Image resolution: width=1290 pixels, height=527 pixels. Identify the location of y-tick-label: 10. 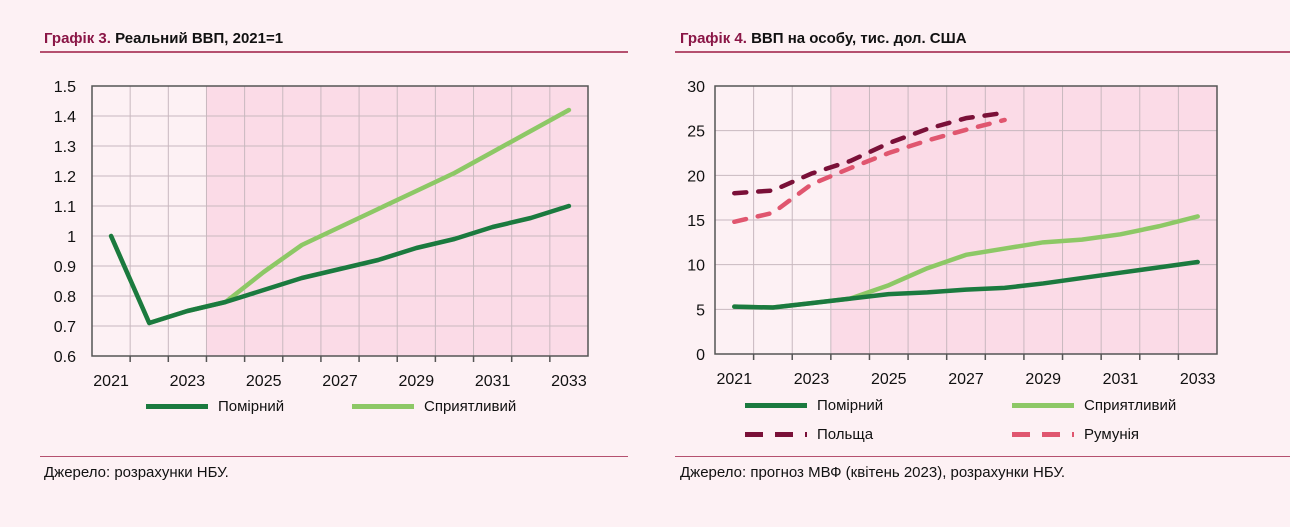
(696, 266).